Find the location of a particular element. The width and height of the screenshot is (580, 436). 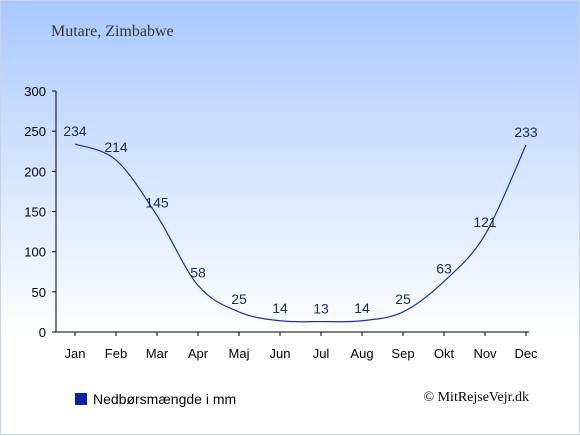

data-label: 214 is located at coordinates (116, 147).